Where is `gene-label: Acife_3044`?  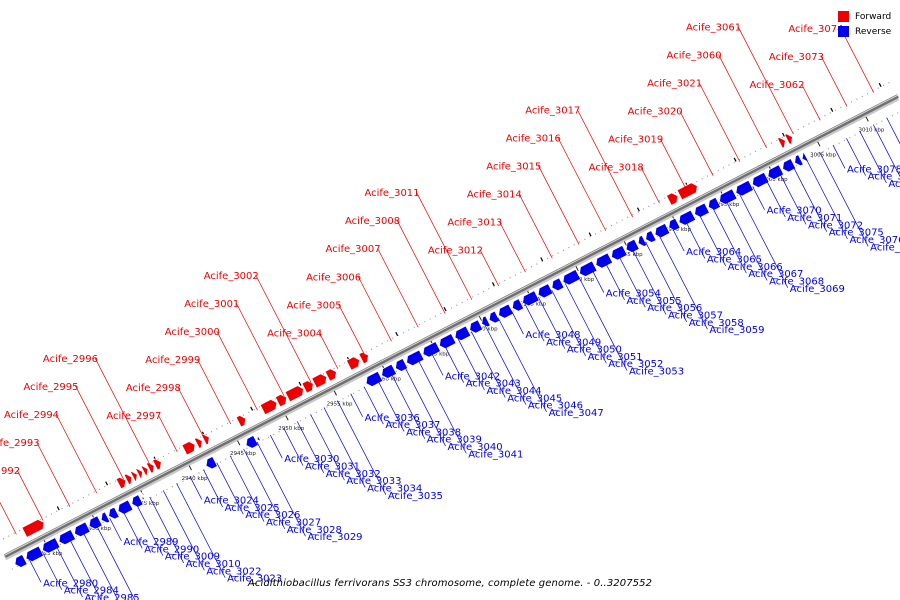
gene-label: Acife_3044 is located at coordinates (513, 391).